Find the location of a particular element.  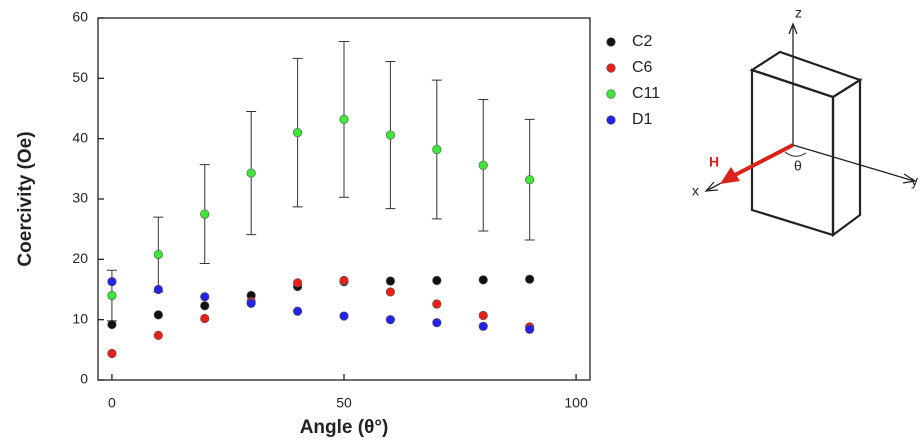

field-arrow is located at coordinates (763, 160).